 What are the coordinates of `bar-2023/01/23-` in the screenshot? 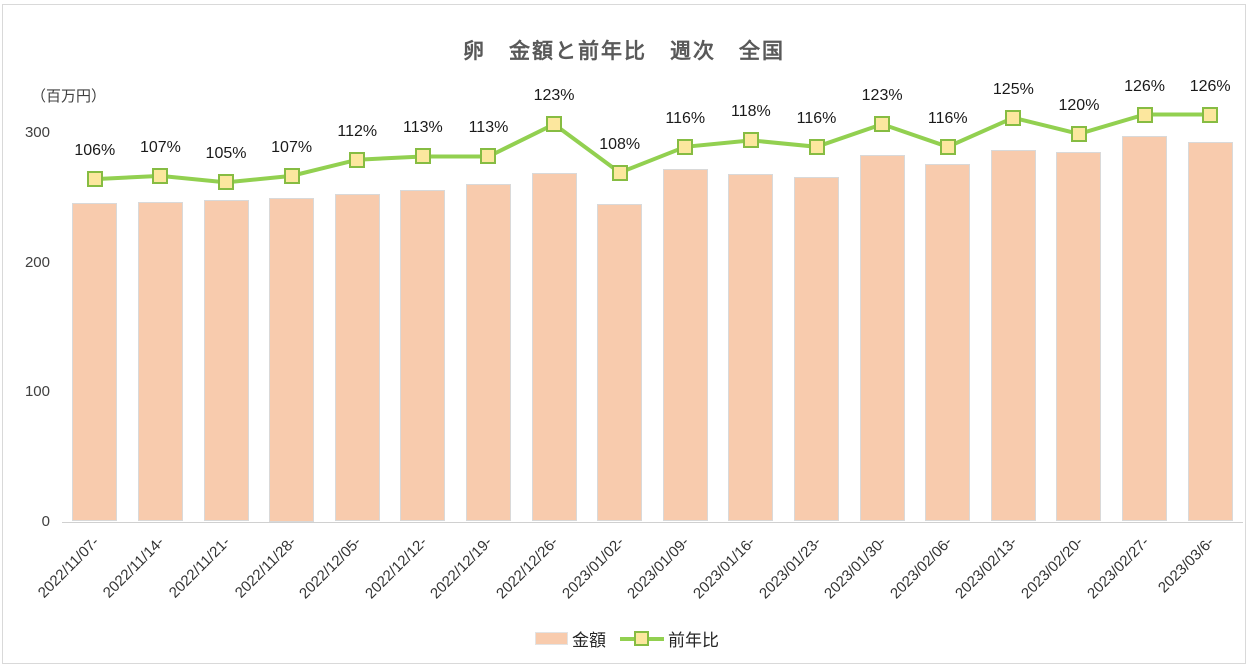 It's located at (817, 349).